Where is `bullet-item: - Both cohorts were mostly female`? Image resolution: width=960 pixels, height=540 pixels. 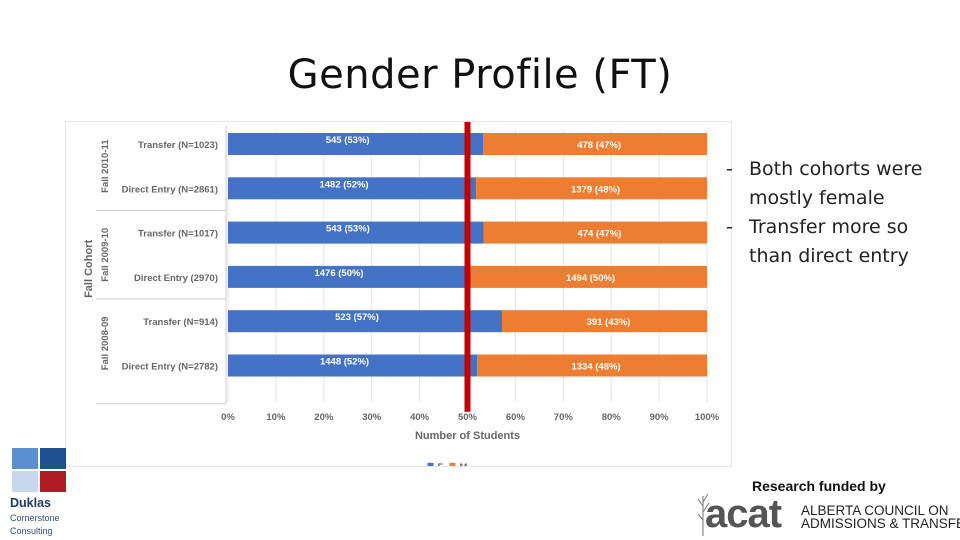 bullet-item: - Both cohorts were mostly female is located at coordinates (837, 184).